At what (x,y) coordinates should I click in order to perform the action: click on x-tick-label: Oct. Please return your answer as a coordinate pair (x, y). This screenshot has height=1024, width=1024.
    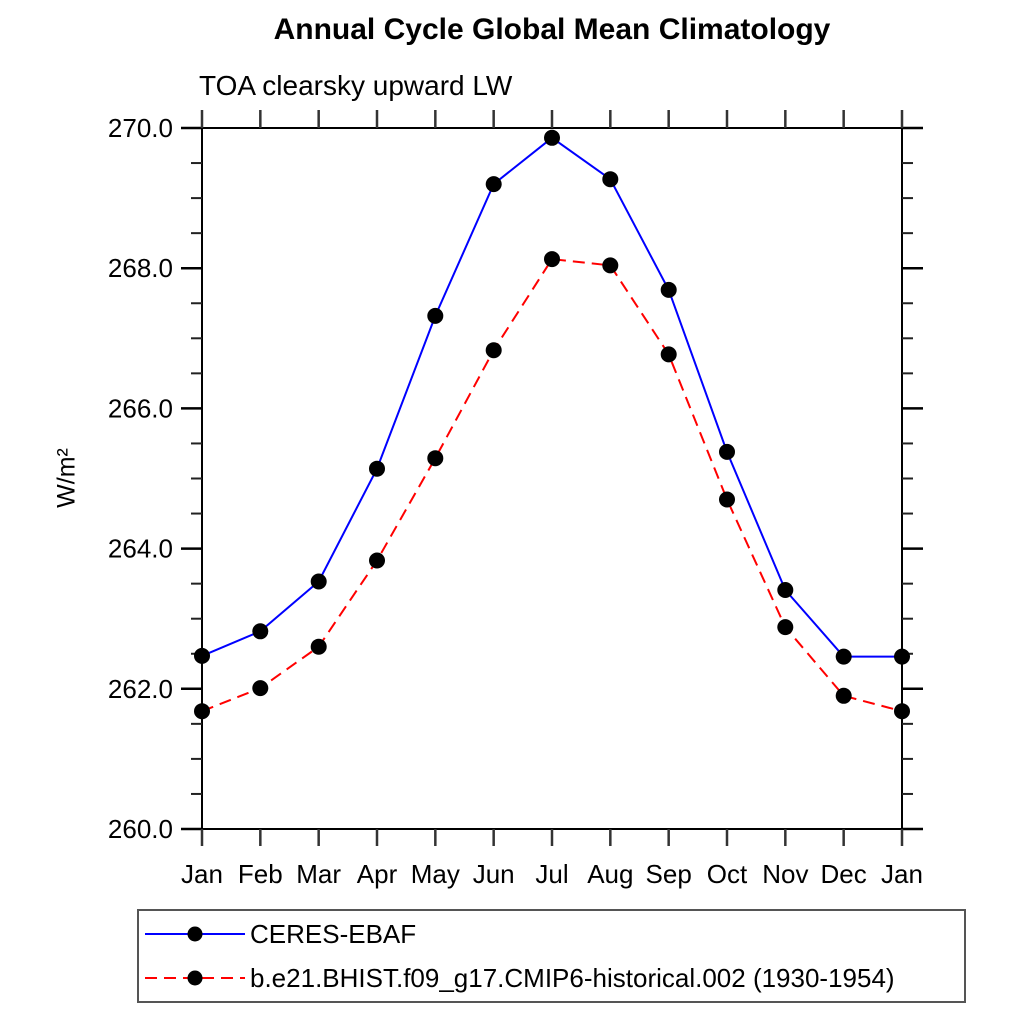
    Looking at the image, I should click on (727, 874).